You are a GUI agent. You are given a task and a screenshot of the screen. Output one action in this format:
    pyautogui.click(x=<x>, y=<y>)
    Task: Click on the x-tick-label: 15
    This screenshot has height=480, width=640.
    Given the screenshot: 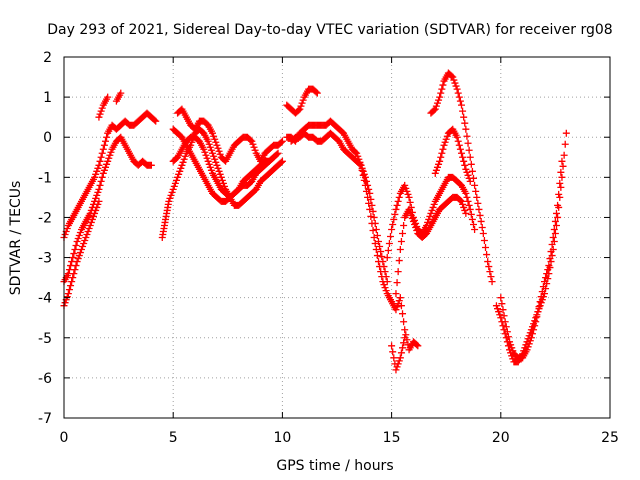 What is the action you would take?
    pyautogui.click(x=392, y=438)
    